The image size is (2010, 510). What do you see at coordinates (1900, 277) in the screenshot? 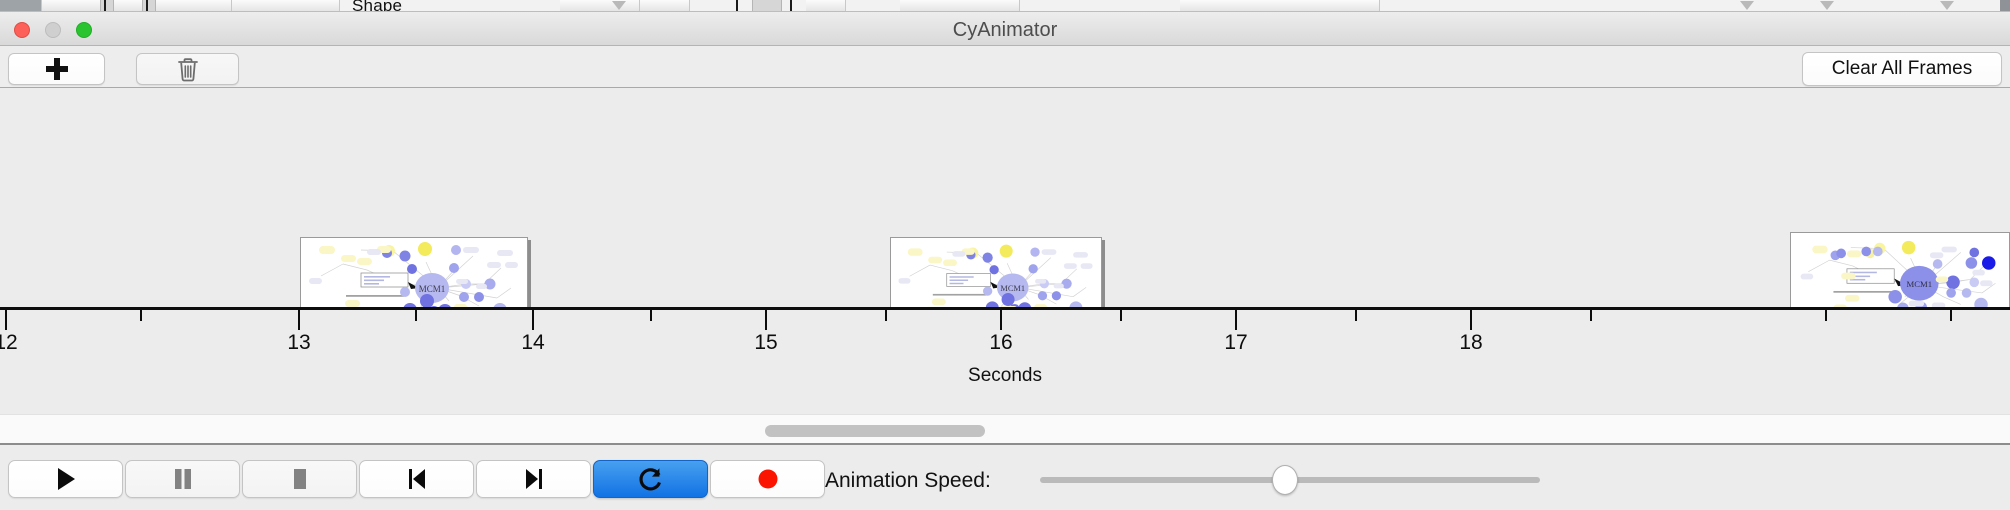
I see `network-thumbnail-icon: MCM1` at bounding box center [1900, 277].